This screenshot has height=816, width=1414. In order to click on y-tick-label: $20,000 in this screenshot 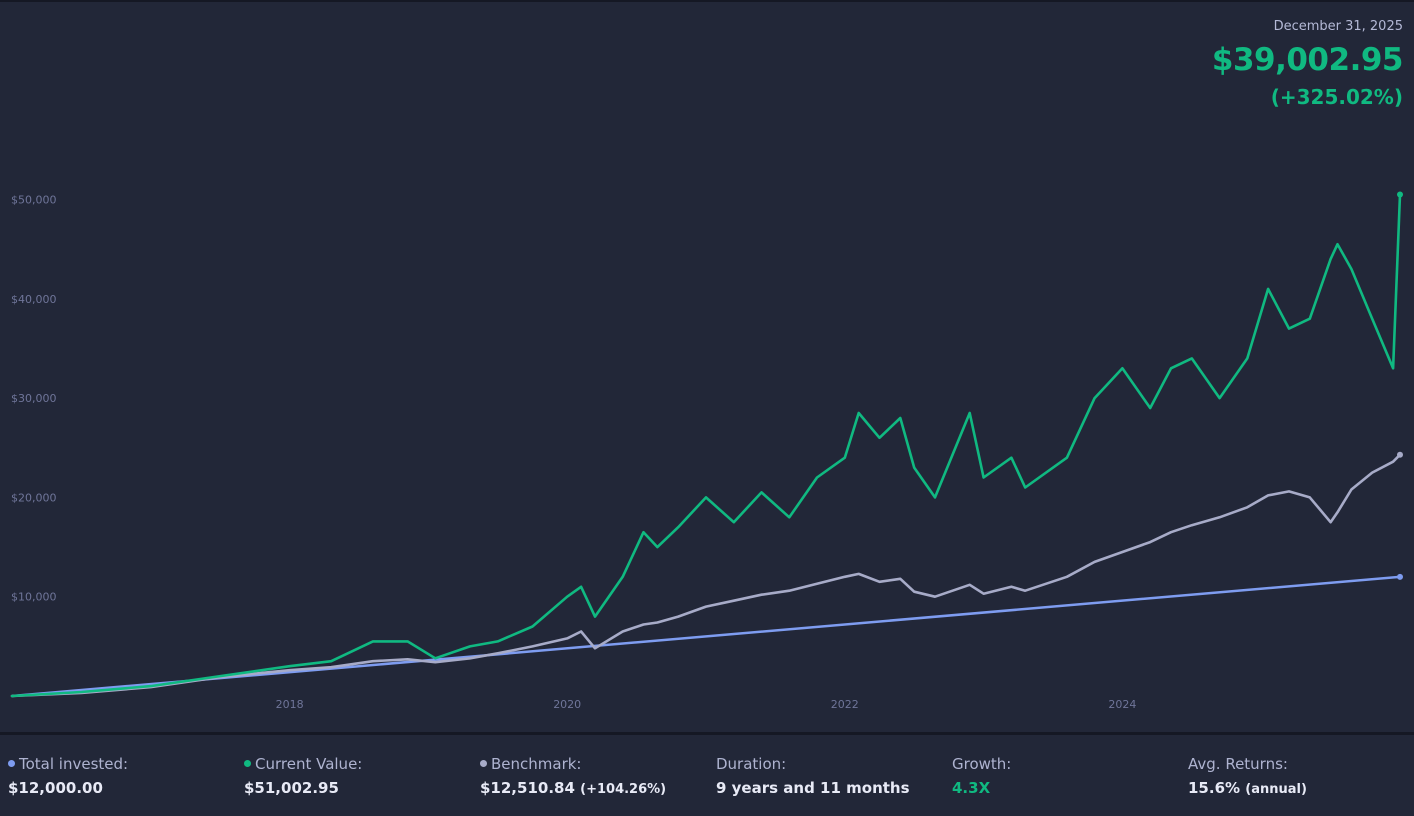, I will do `click(34, 497)`.